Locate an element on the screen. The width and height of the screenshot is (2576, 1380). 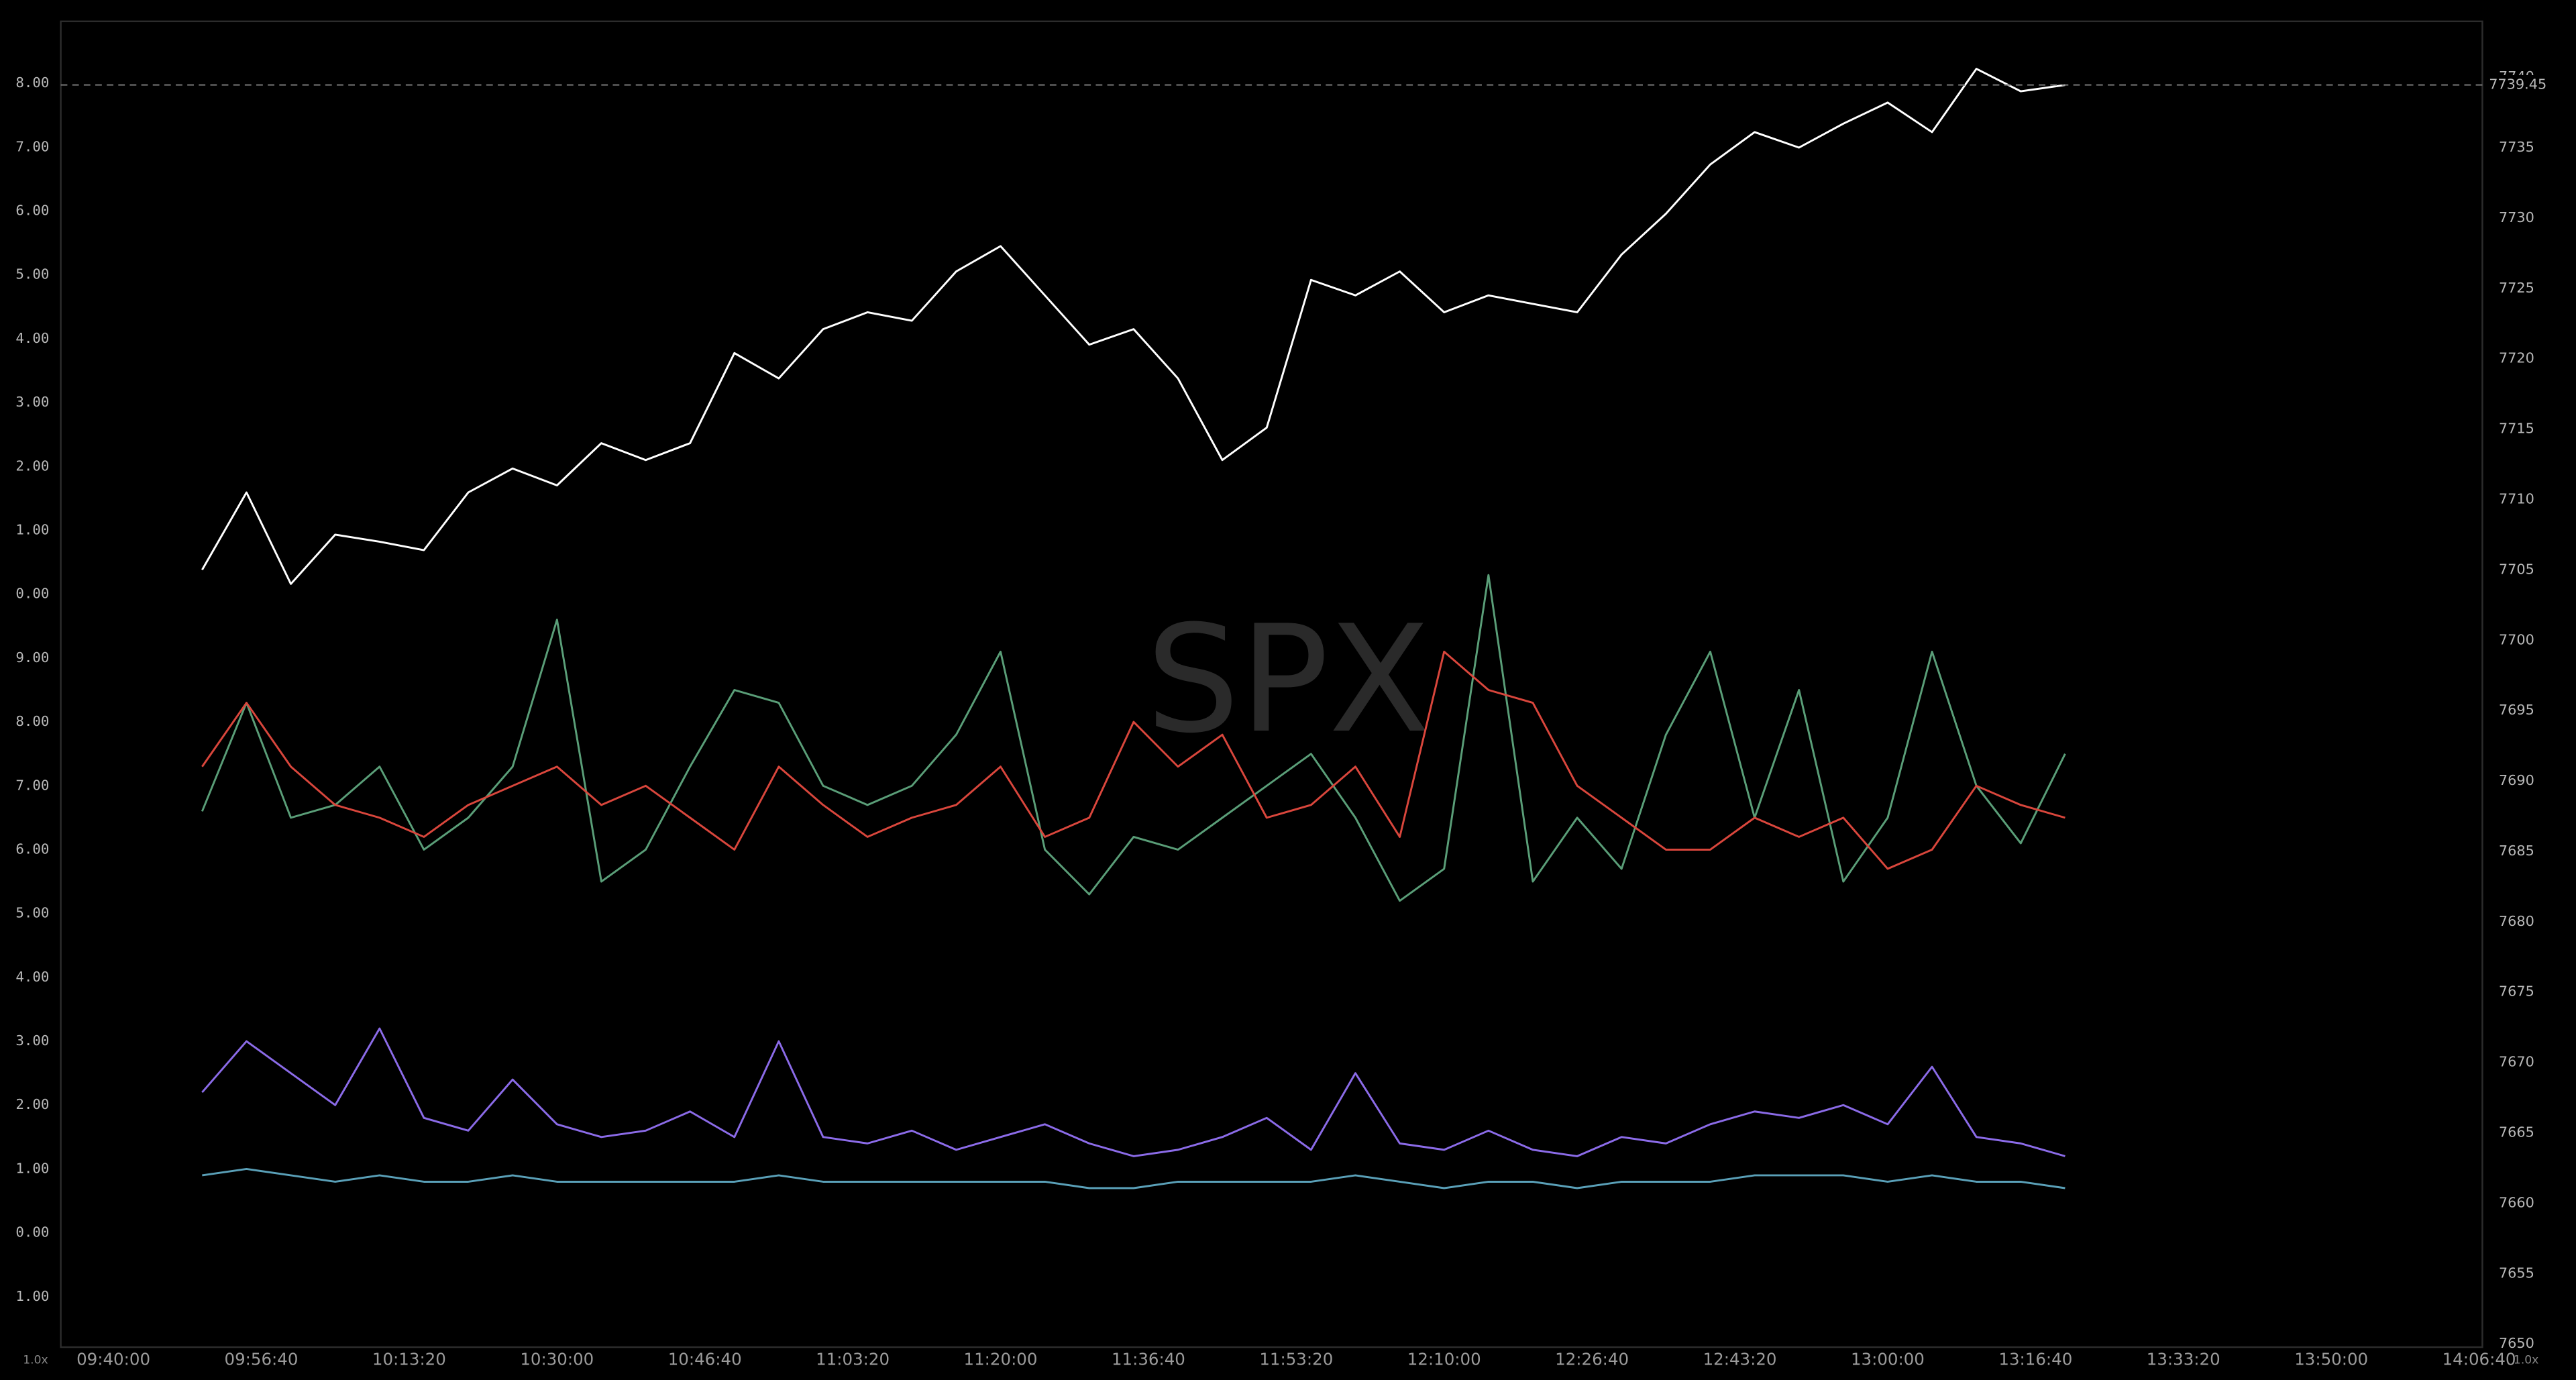
y2-tick-label: 7720 is located at coordinates (2516, 358).